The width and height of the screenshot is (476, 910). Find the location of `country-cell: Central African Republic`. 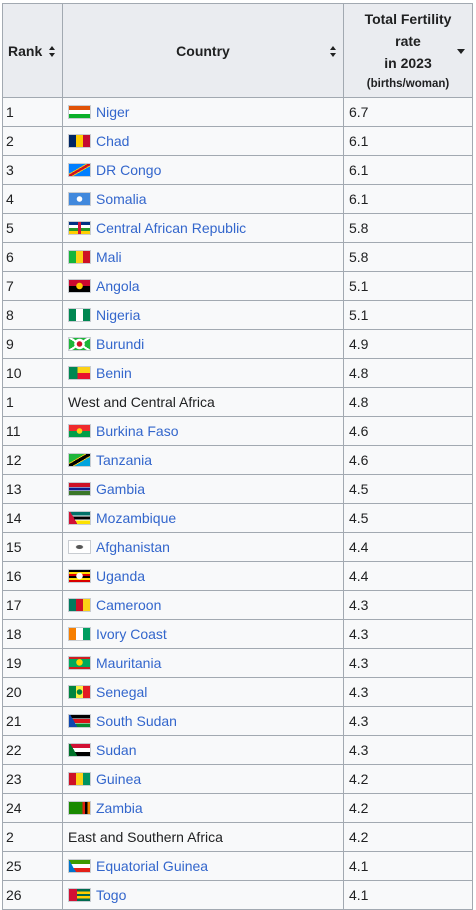

country-cell: Central African Republic is located at coordinates (203, 228).